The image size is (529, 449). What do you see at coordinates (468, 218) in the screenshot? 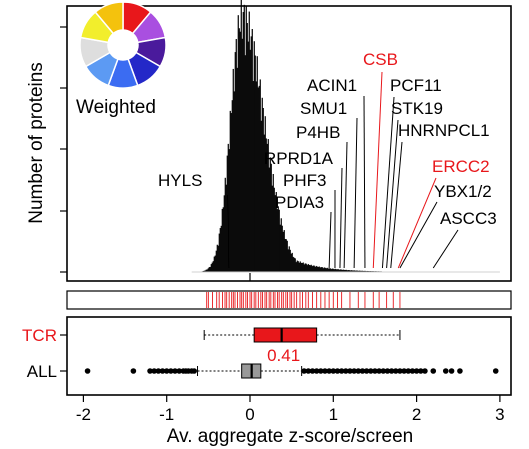
I see `annotation-label: ASCC3` at bounding box center [468, 218].